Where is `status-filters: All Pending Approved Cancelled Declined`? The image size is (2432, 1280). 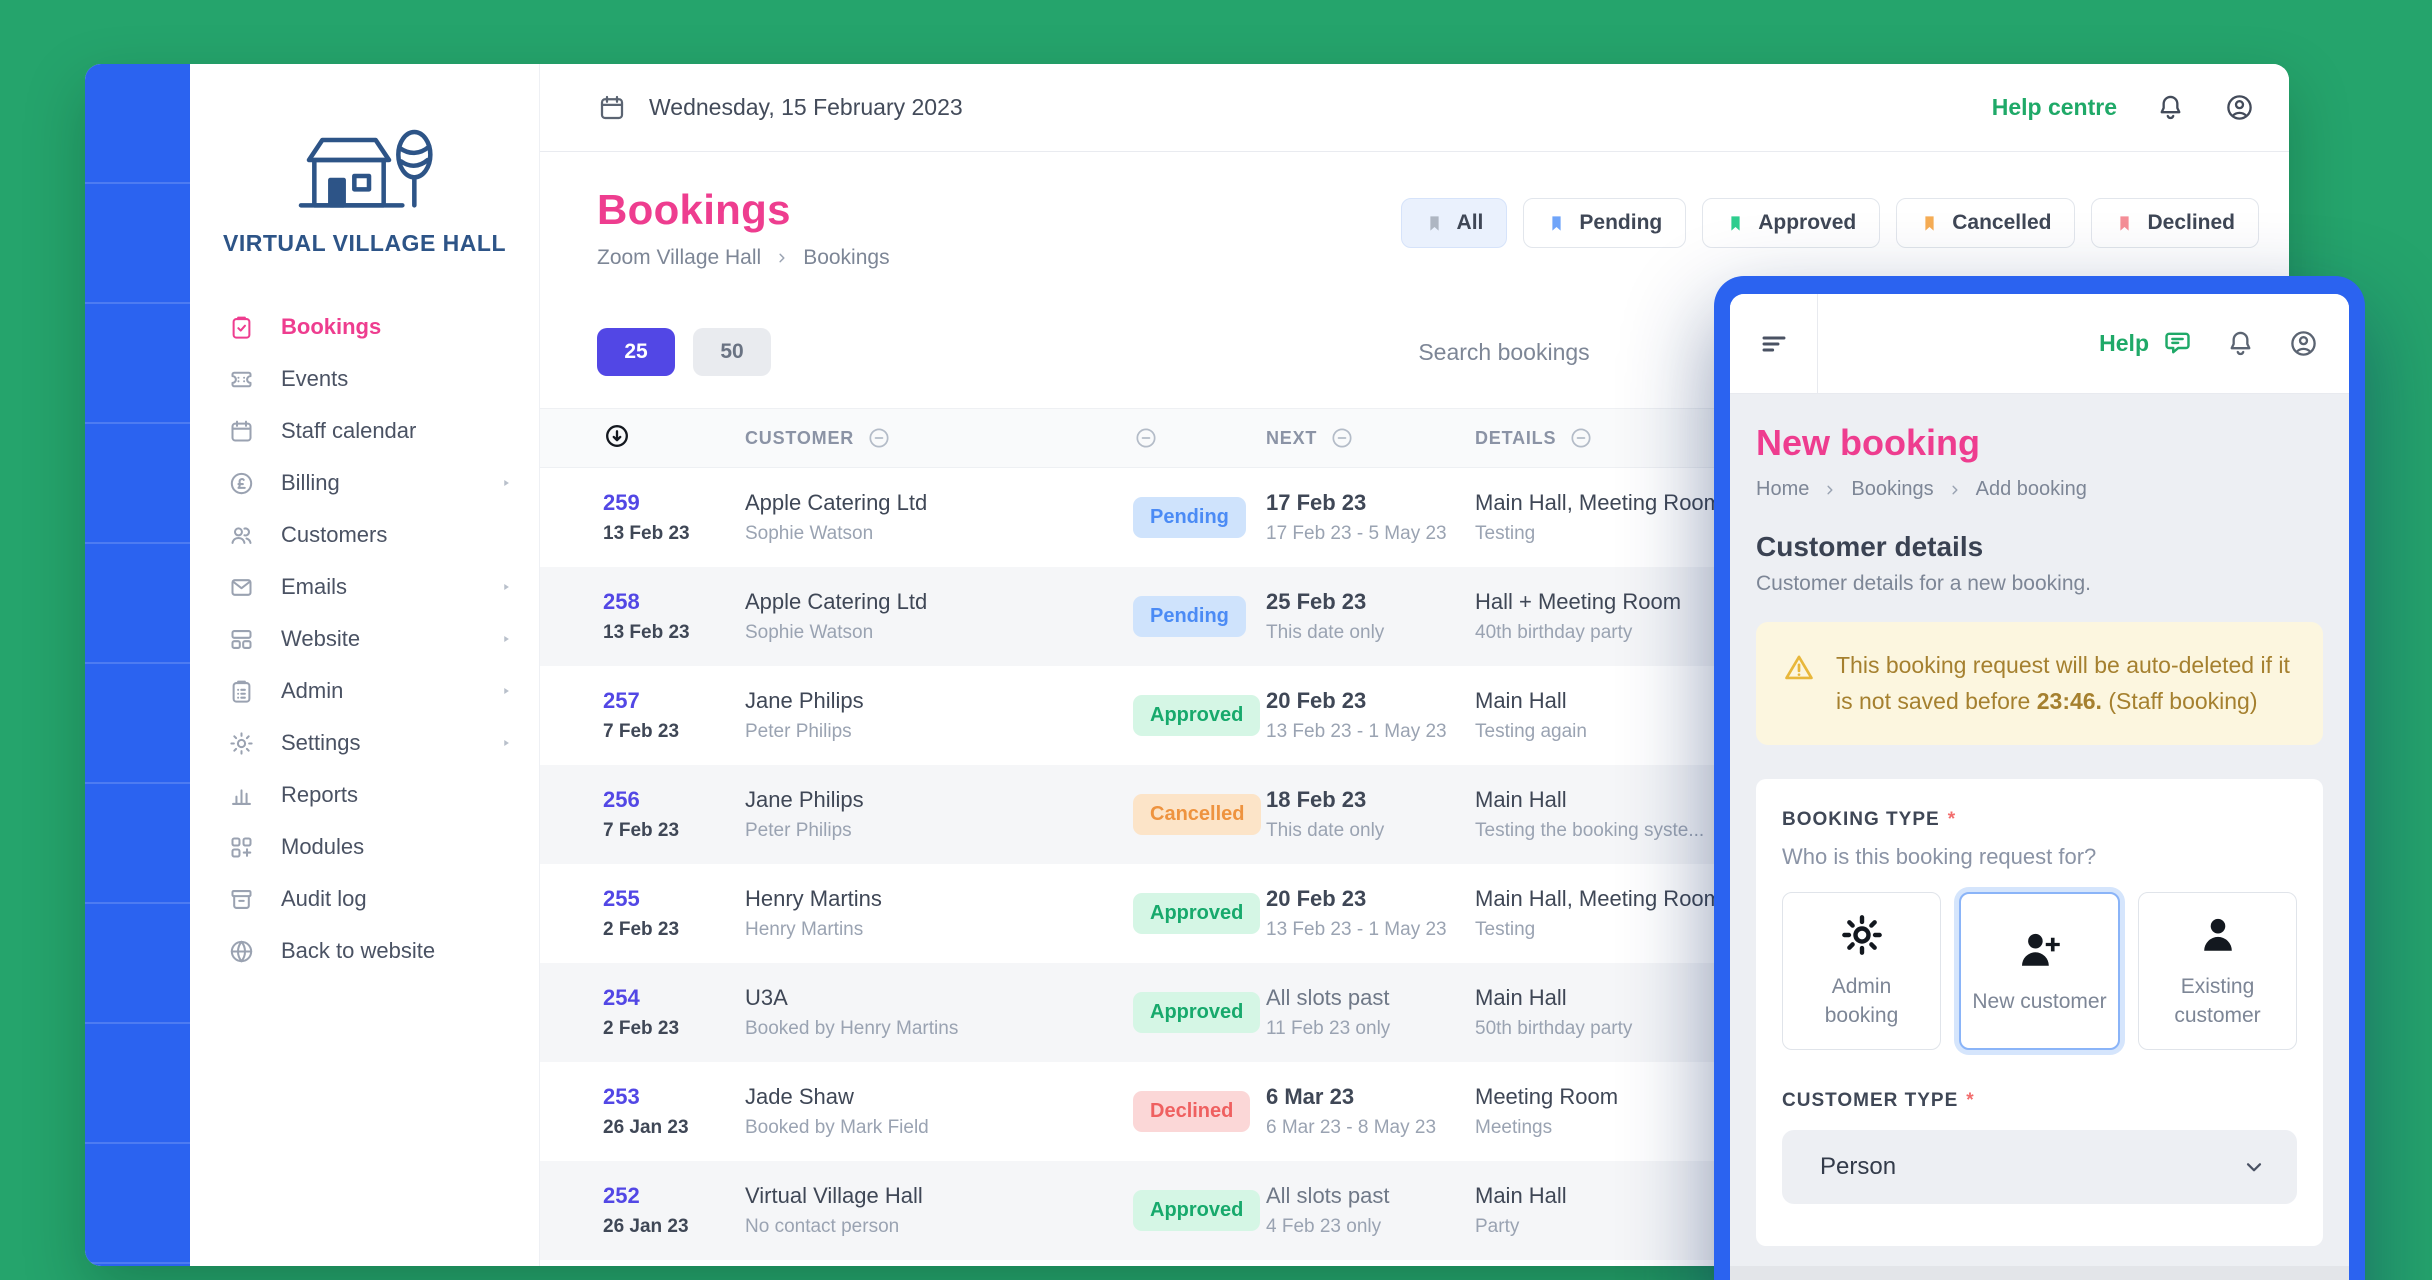 status-filters: All Pending Approved Cancelled Declined is located at coordinates (1829, 223).